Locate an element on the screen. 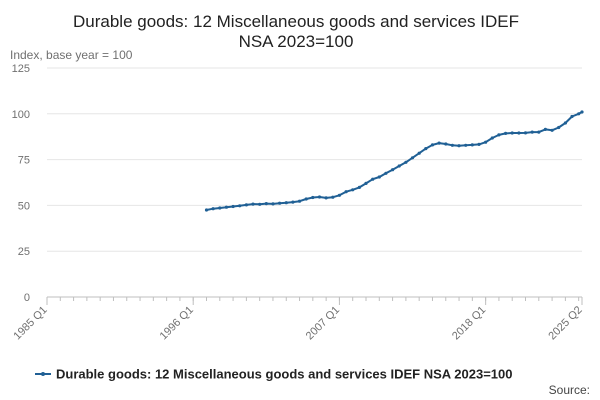  y-axis-label: Index, base year = 100 is located at coordinates (71, 55).